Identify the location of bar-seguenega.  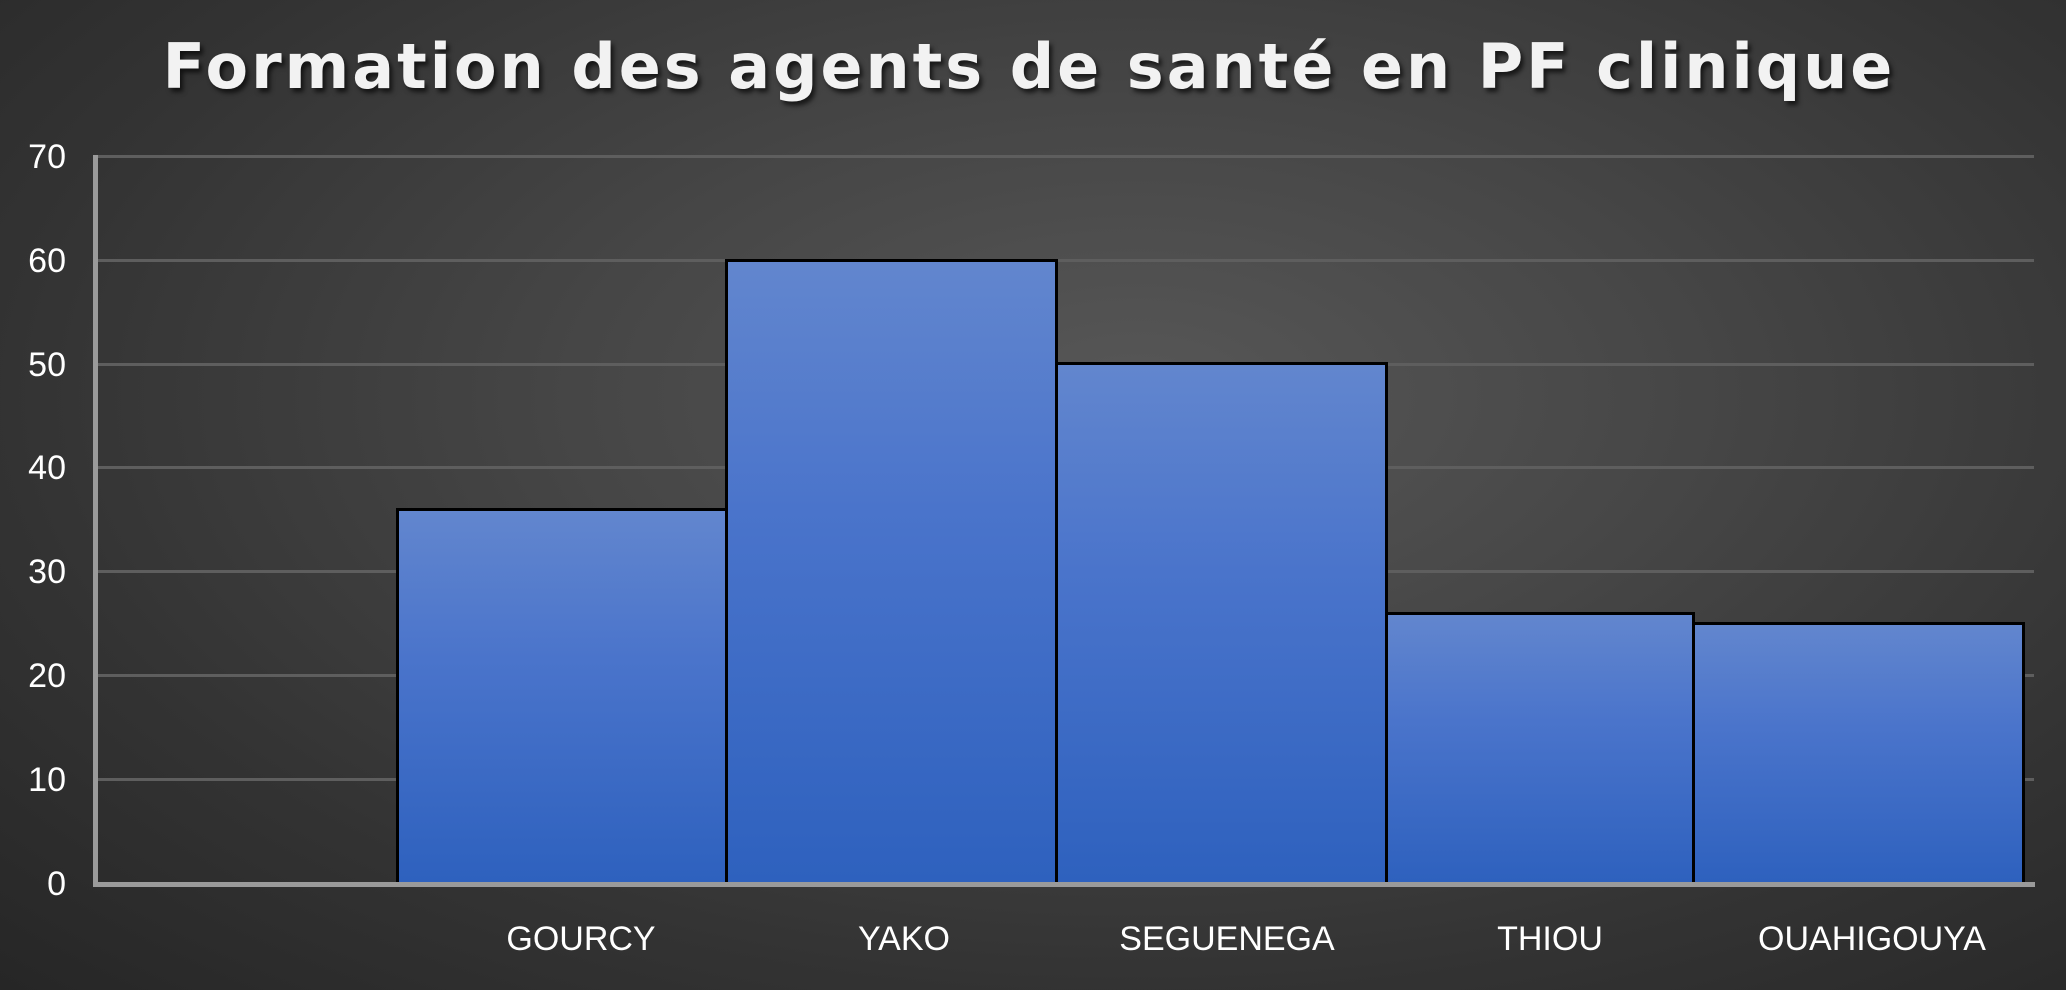
(1221, 623).